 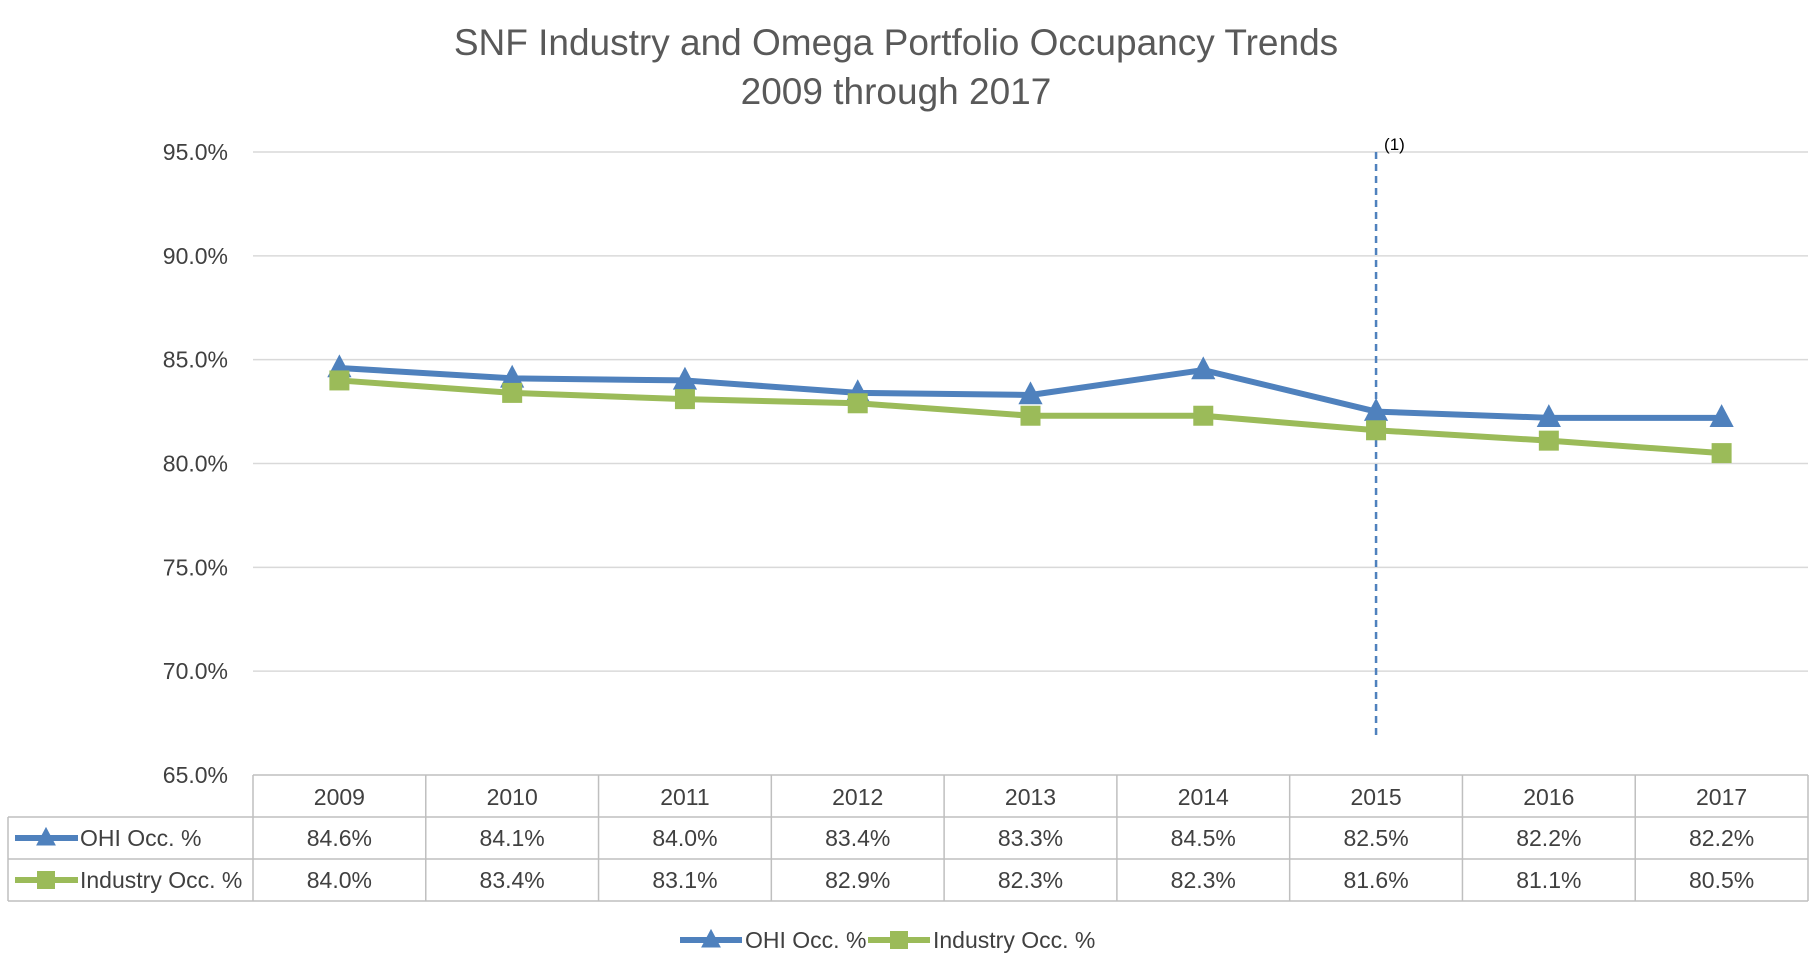 What do you see at coordinates (1394, 144) in the screenshot?
I see `annotation-label: (1)` at bounding box center [1394, 144].